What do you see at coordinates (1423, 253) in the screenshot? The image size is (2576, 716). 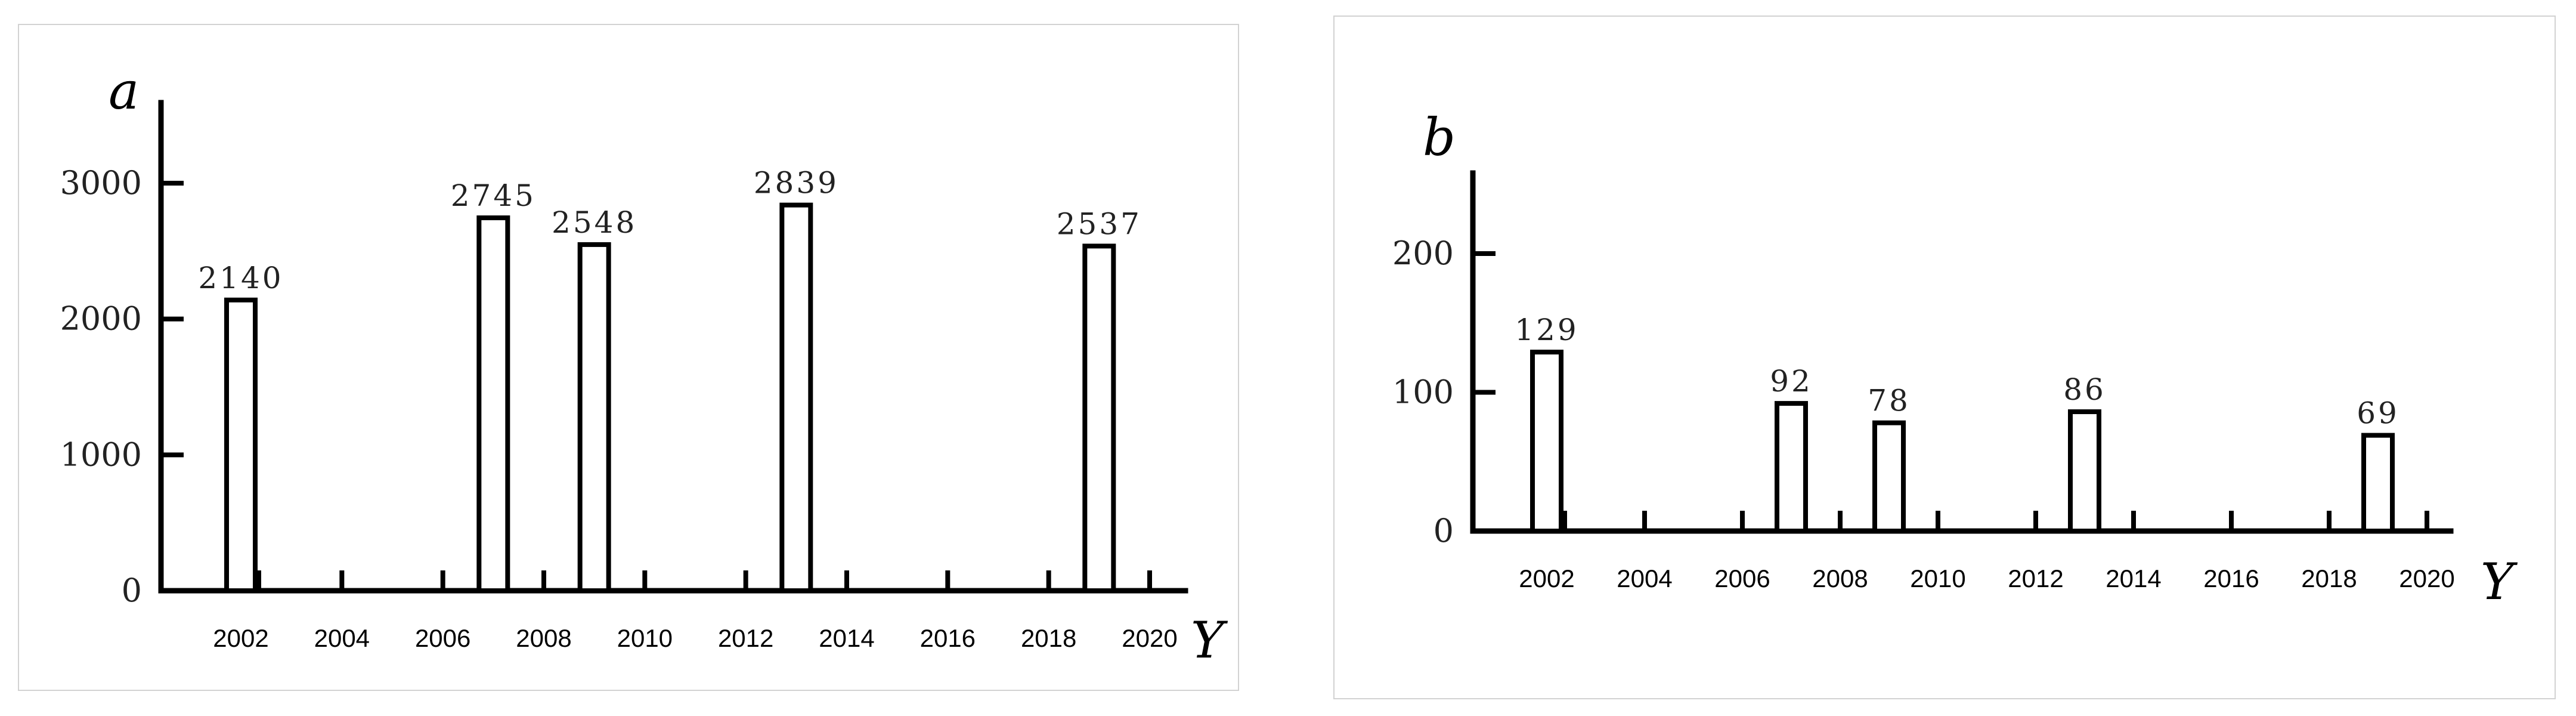 I see `chart-b-y-tick-label: 200` at bounding box center [1423, 253].